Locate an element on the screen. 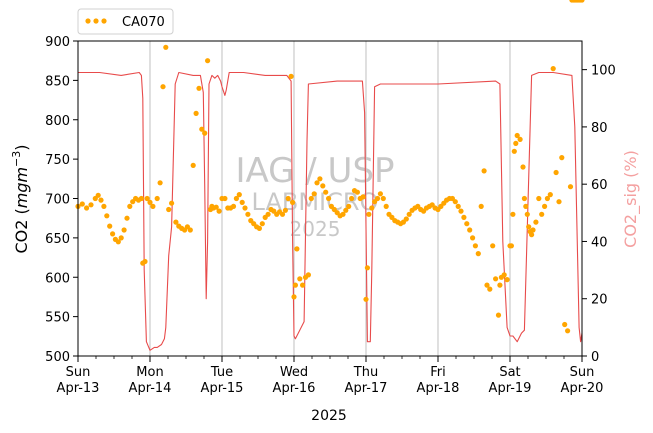  y-axis-label-unit: mgm is located at coordinates (21, 187).